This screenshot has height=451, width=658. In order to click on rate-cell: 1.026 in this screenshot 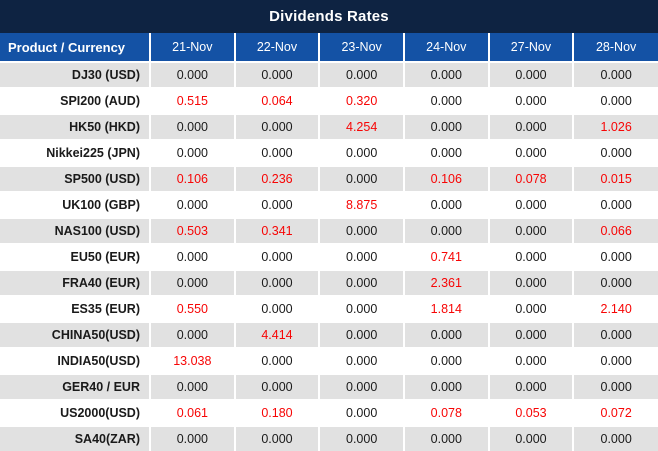, I will do `click(615, 127)`.